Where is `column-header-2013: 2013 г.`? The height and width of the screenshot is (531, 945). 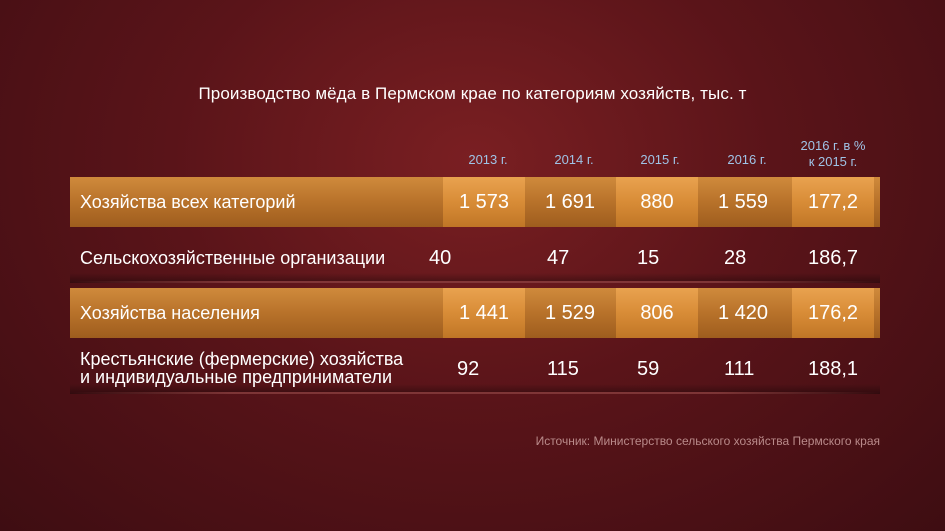
column-header-2013: 2013 г. is located at coordinates (488, 159).